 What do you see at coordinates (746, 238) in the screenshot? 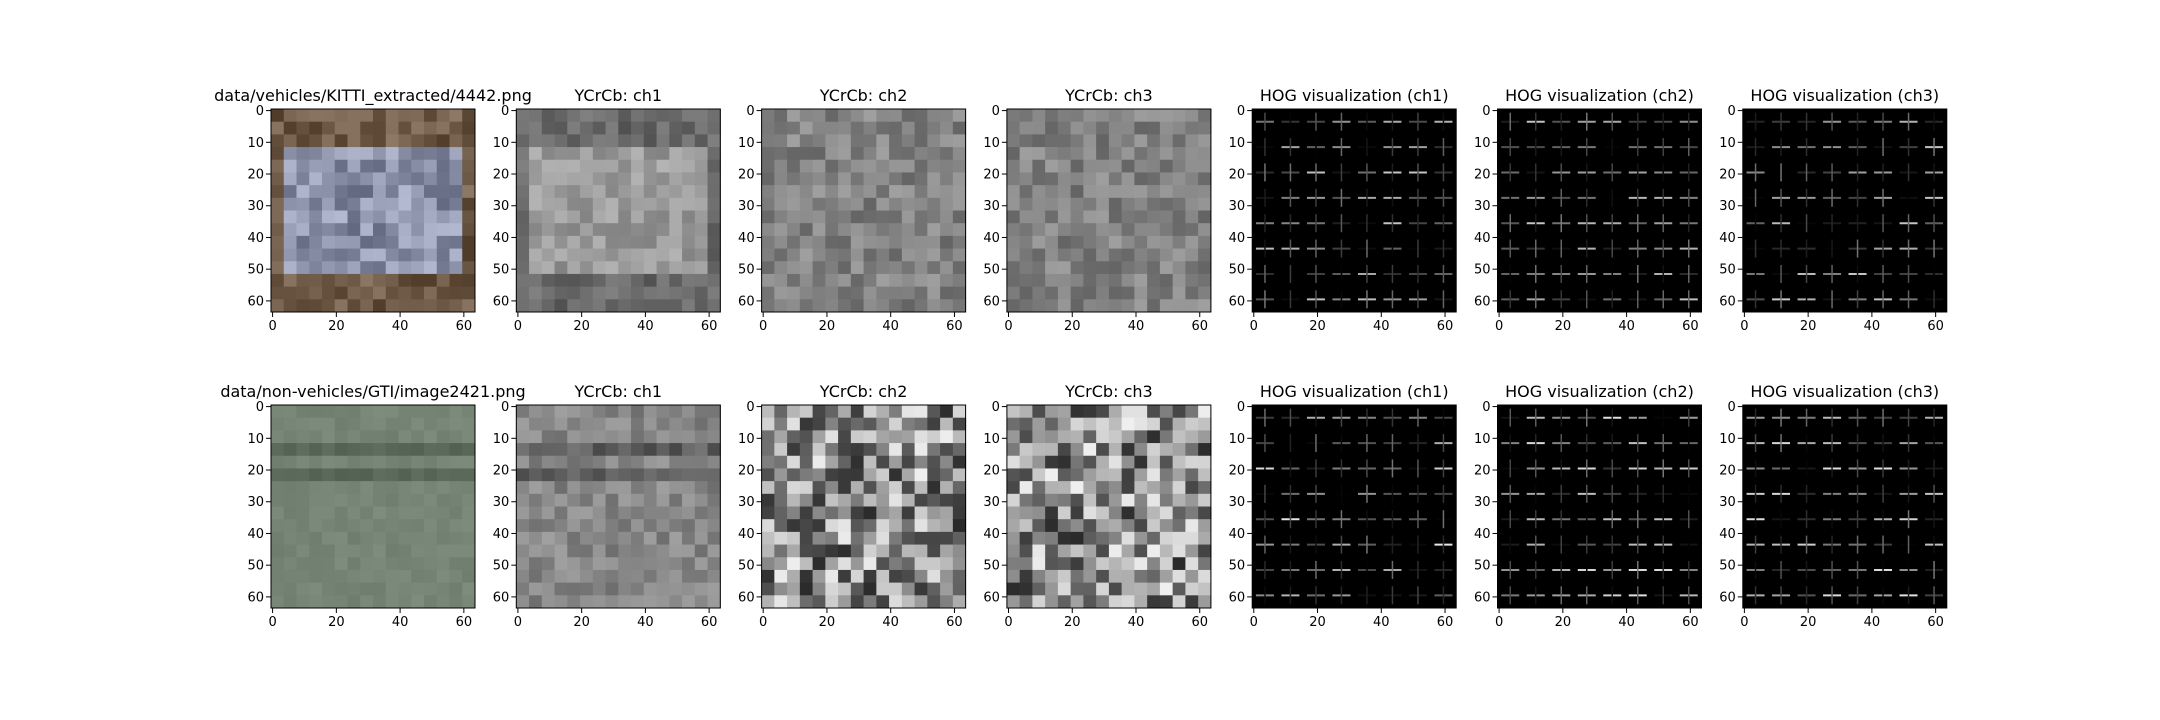
I see `y-tick-label: 40` at bounding box center [746, 238].